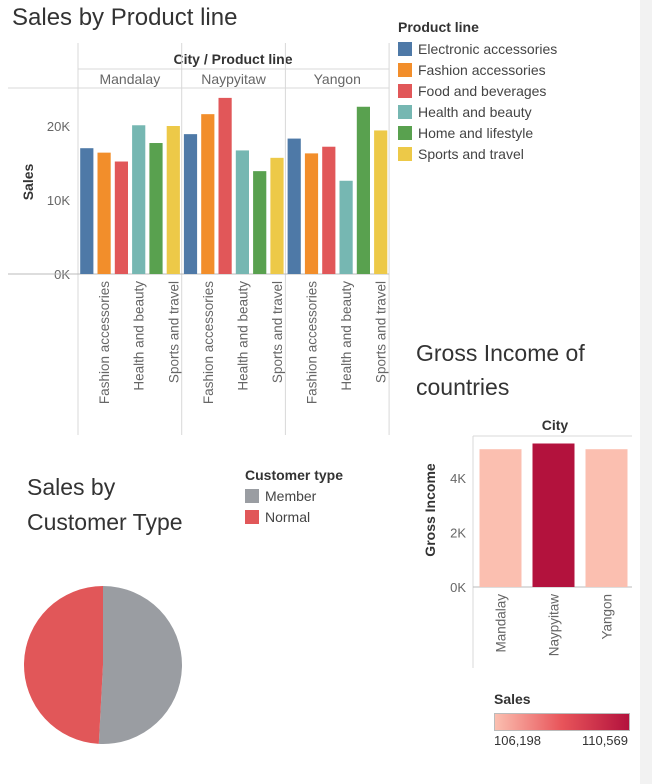 The width and height of the screenshot is (652, 784). What do you see at coordinates (607, 617) in the screenshot?
I see `gi-city-label: Yangon` at bounding box center [607, 617].